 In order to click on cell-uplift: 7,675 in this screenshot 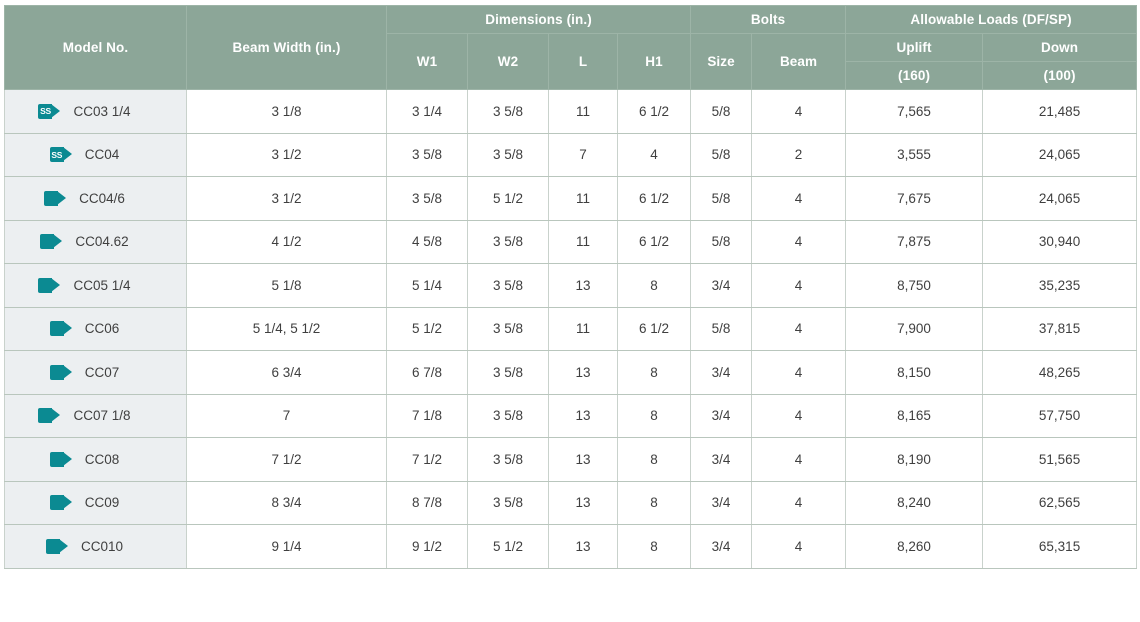, I will do `click(914, 198)`.